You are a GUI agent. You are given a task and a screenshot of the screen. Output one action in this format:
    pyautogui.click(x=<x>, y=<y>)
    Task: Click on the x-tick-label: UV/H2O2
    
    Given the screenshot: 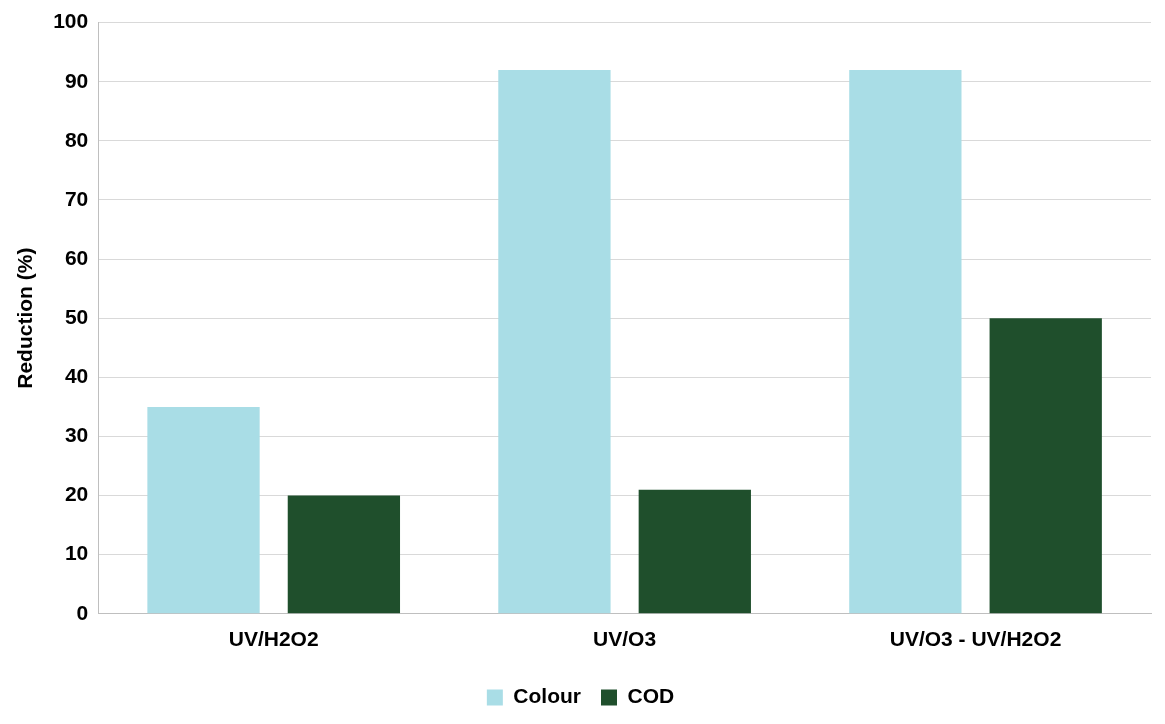 What is the action you would take?
    pyautogui.click(x=273, y=639)
    